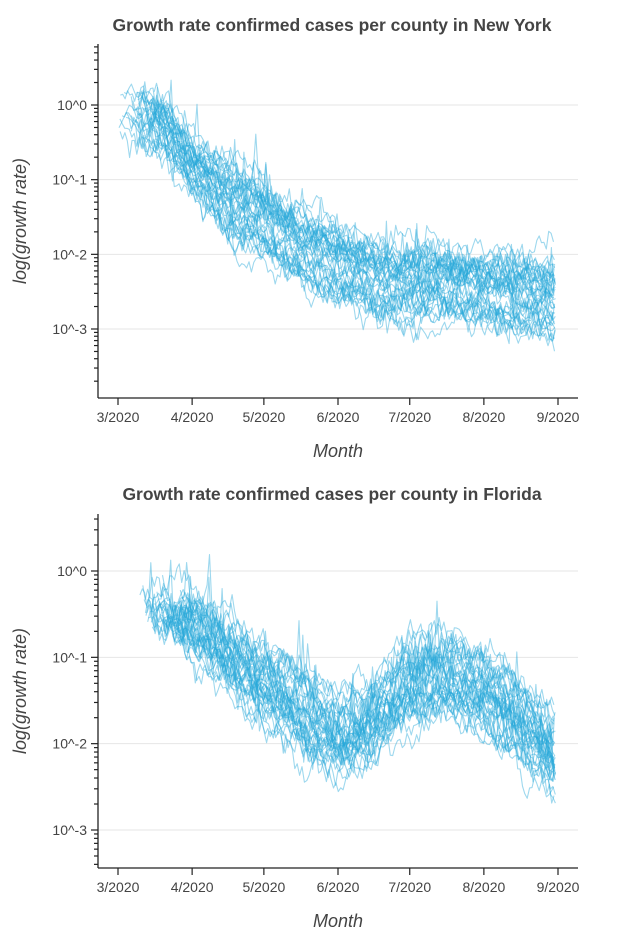  Describe the element at coordinates (69, 744) in the screenshot. I see `y-tick-label: 10^-2` at that location.